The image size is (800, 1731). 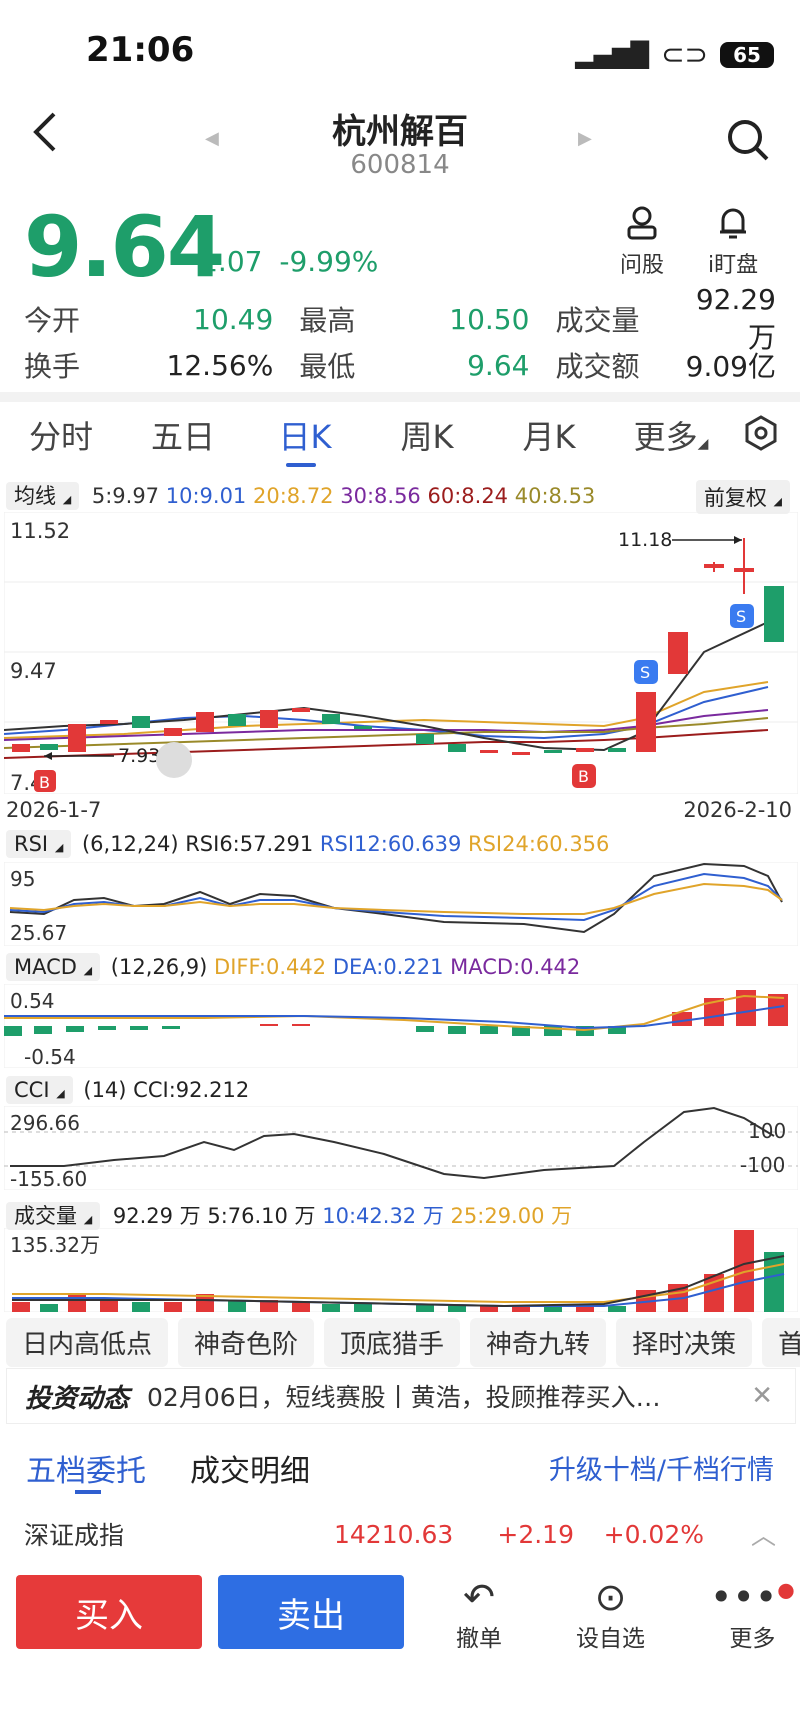 I want to click on vol-y-top: 135.32万, so click(x=55, y=1245).